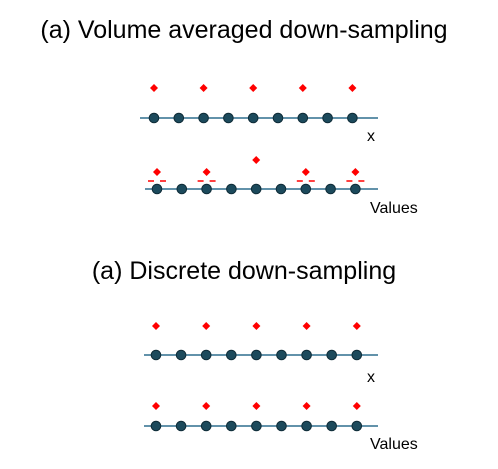  I want to click on panel-title: (a) Volume averaged down-sampling, so click(243, 30).